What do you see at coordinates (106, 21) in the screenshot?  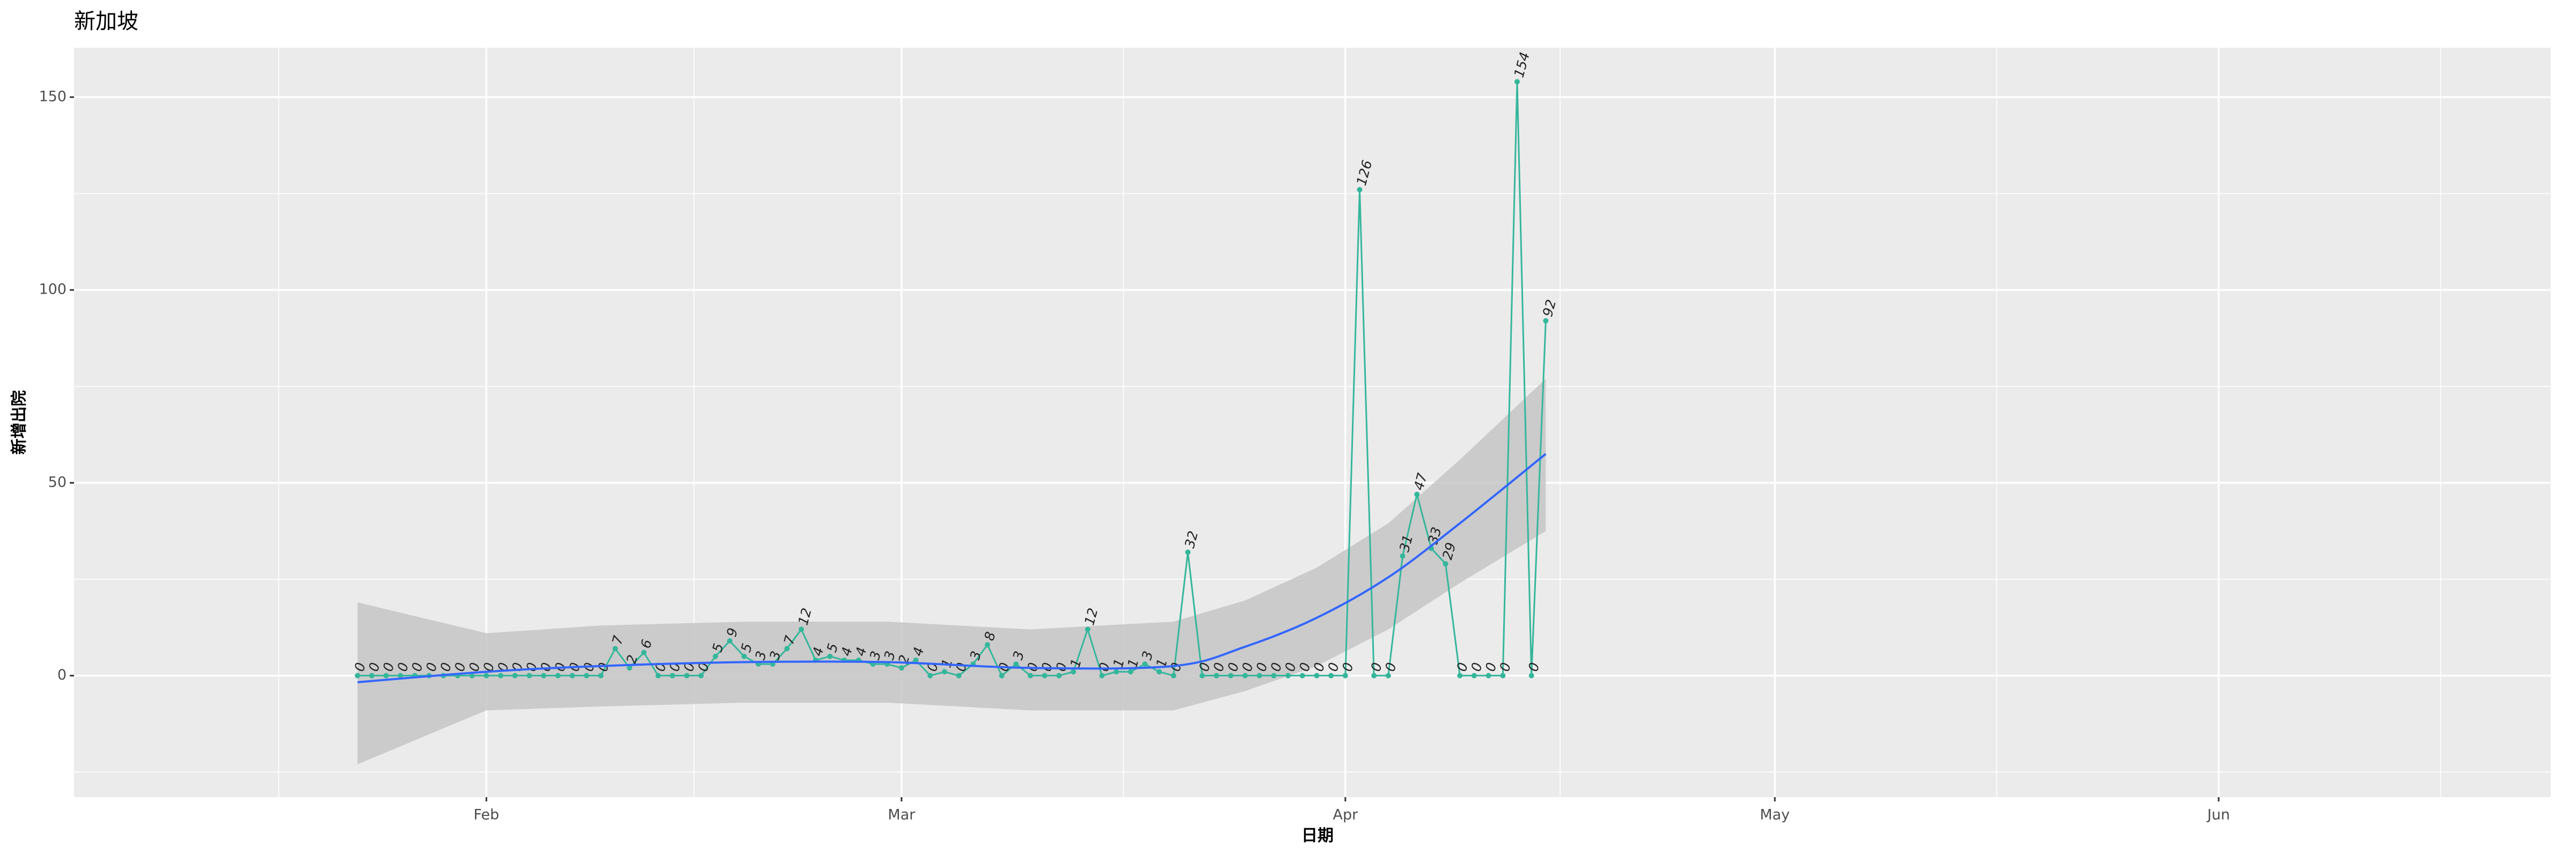 I see `chart-title: 新加坡` at bounding box center [106, 21].